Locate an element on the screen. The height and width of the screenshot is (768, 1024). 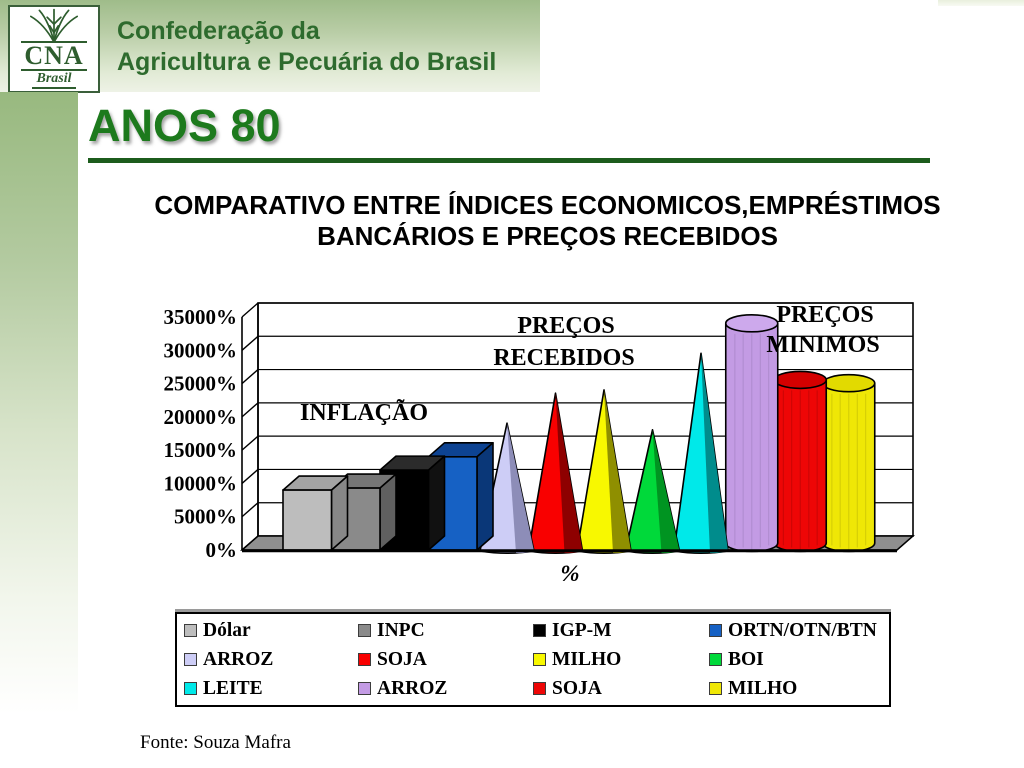
legend-label: Dólar is located at coordinates (227, 630).